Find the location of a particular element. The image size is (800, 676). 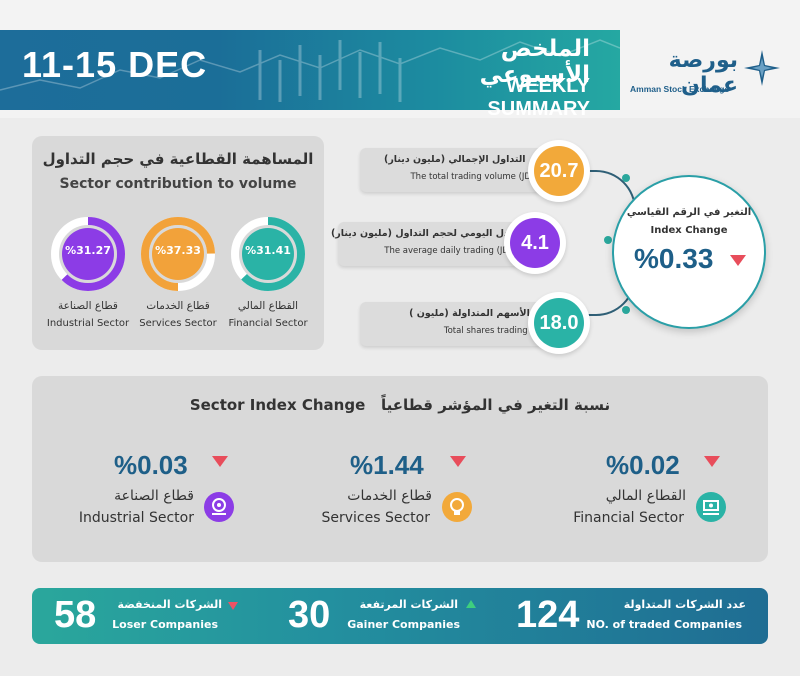

services-share-value: %37.33 is located at coordinates (178, 250).